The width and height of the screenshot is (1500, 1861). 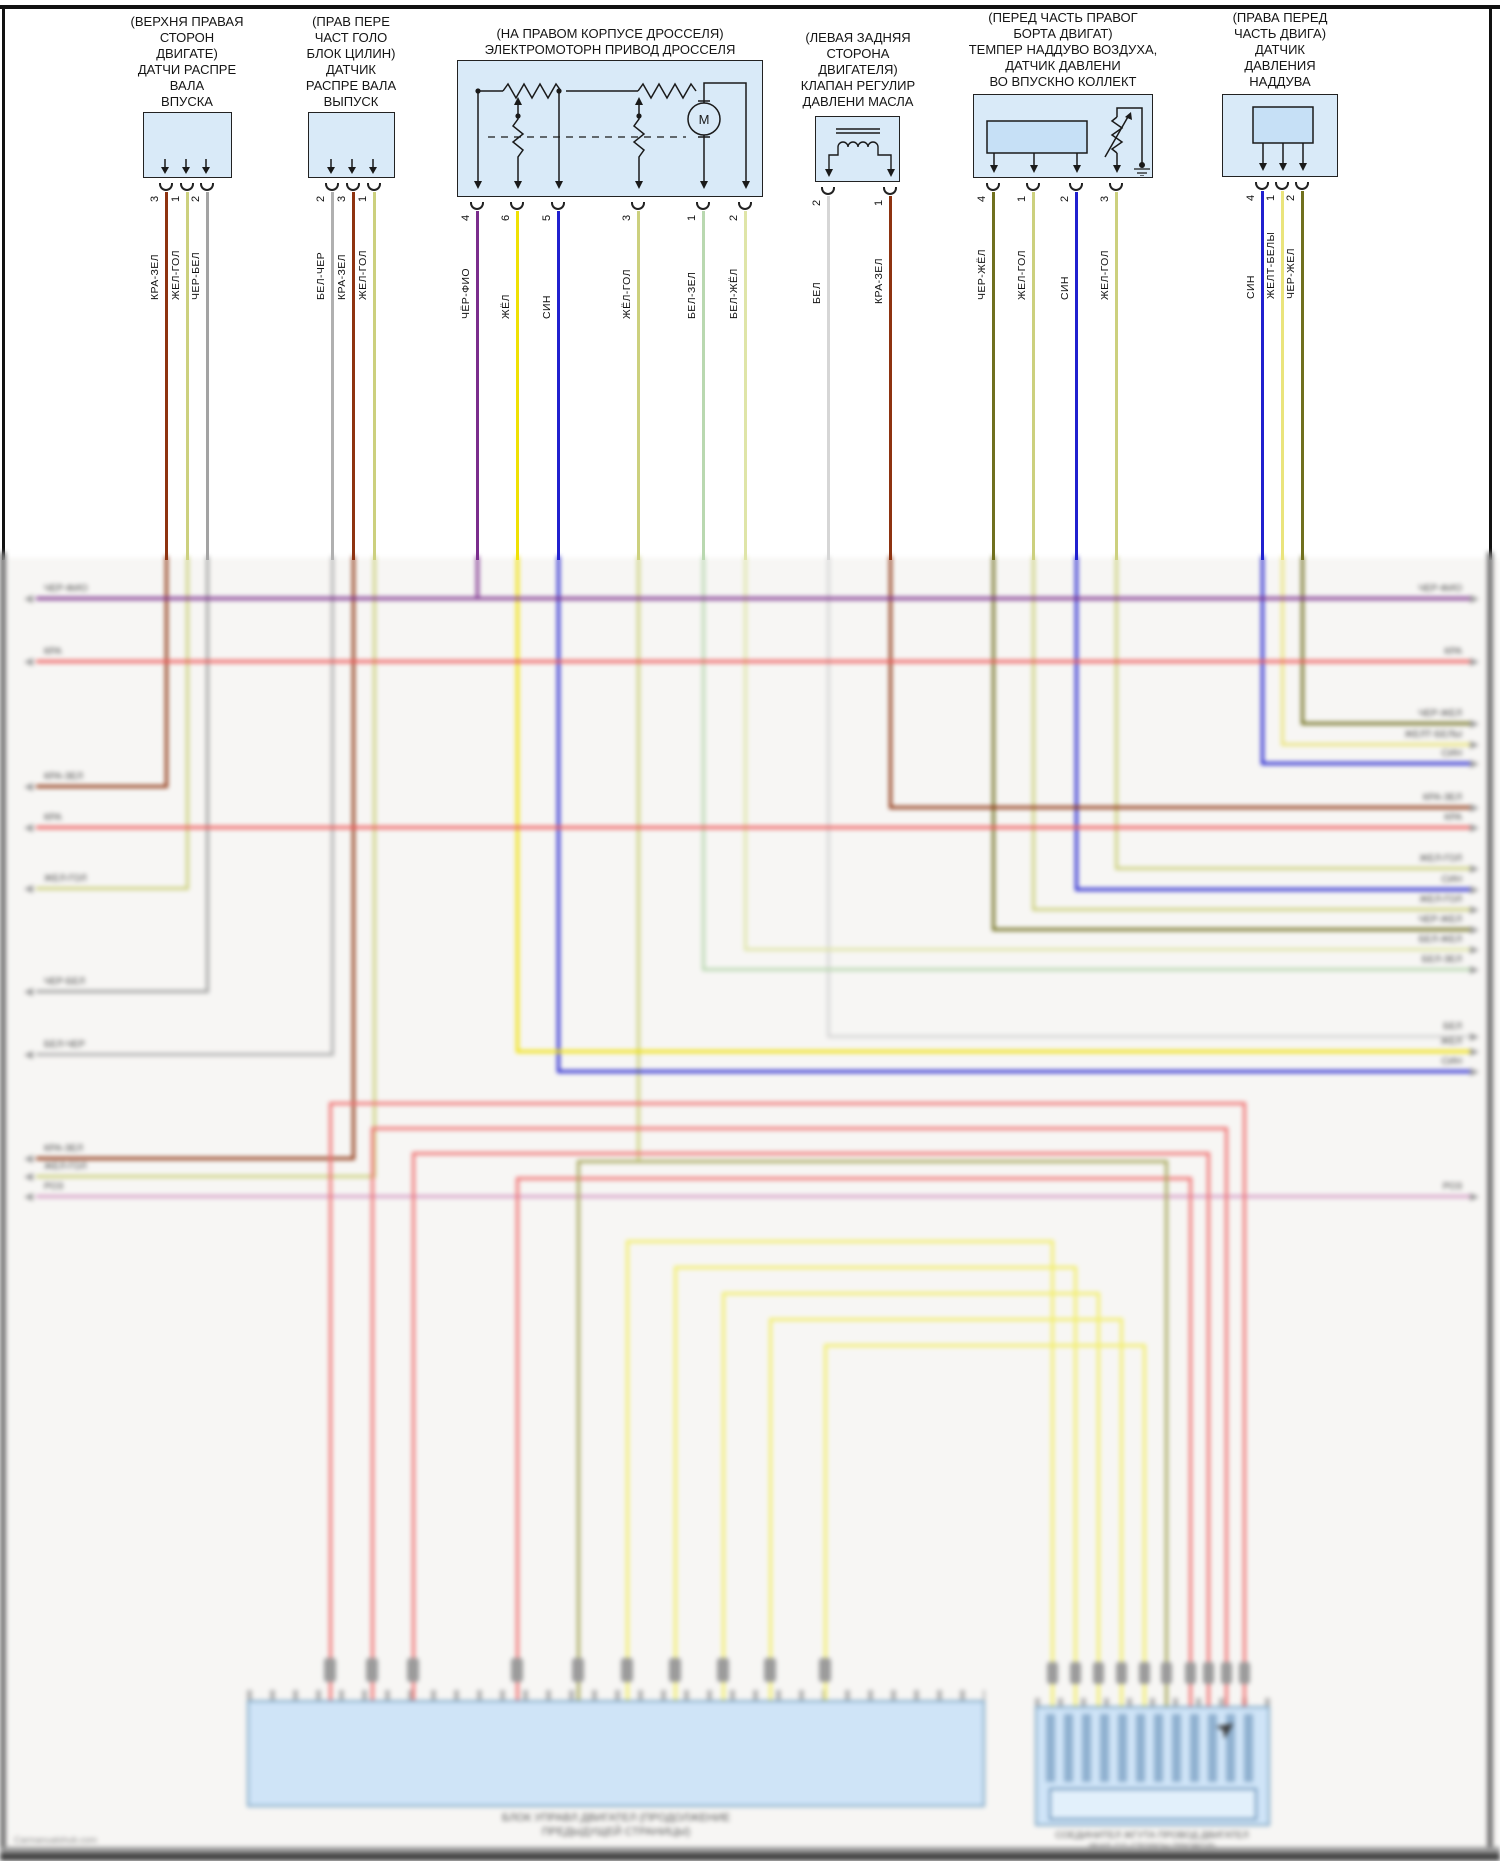 What do you see at coordinates (860, 152) in the screenshot?
I see `solenoid-coil-symbol` at bounding box center [860, 152].